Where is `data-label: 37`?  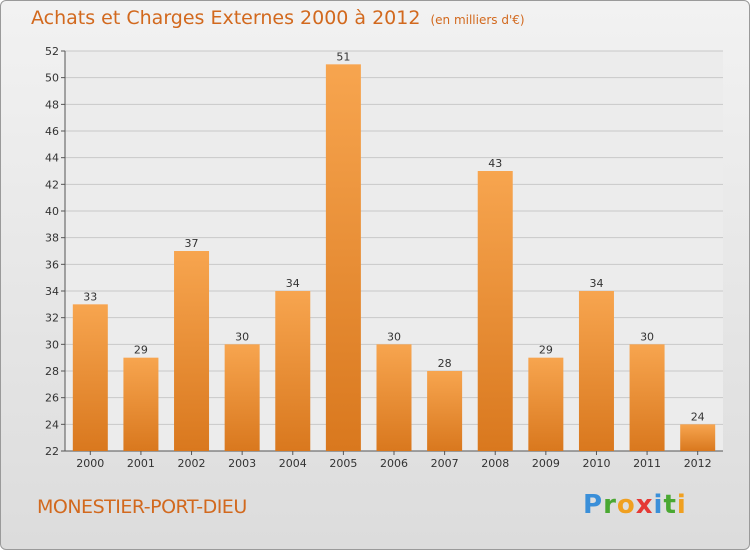
data-label: 37 is located at coordinates (192, 243).